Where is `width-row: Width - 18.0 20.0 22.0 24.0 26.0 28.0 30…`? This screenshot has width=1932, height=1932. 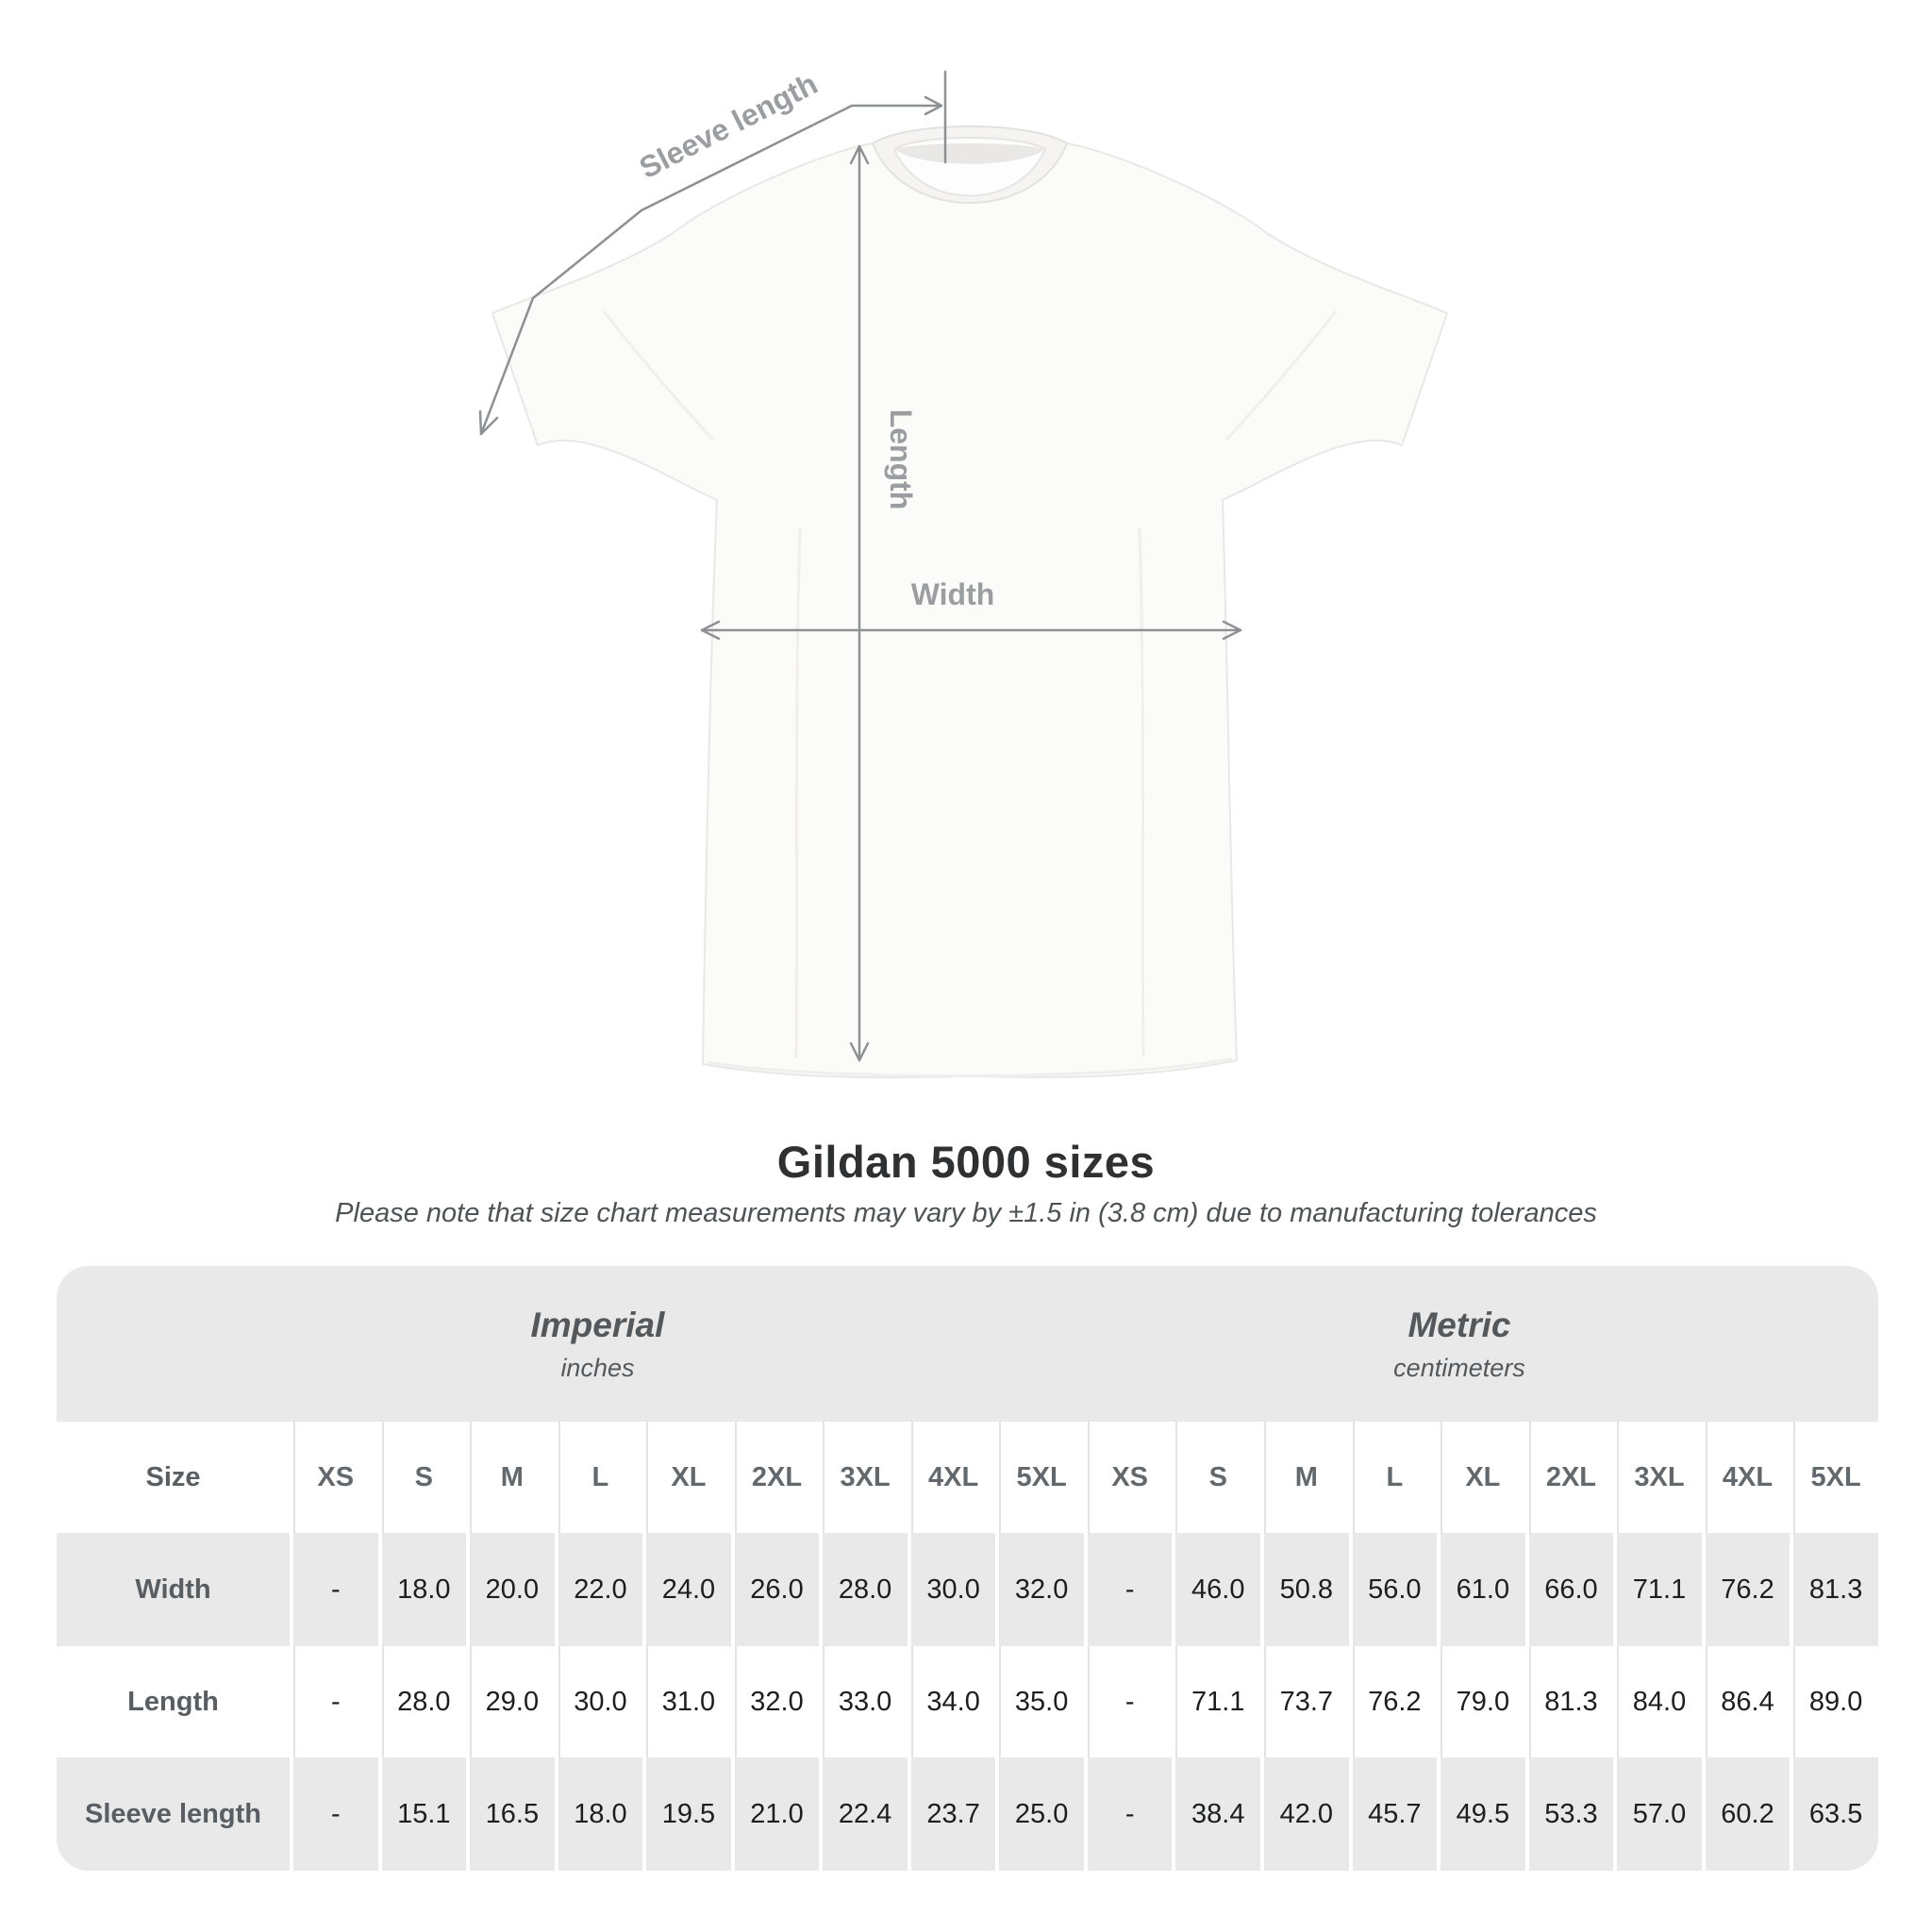
width-row: Width - 18.0 20.0 22.0 24.0 26.0 28.0 30… is located at coordinates (967, 1589).